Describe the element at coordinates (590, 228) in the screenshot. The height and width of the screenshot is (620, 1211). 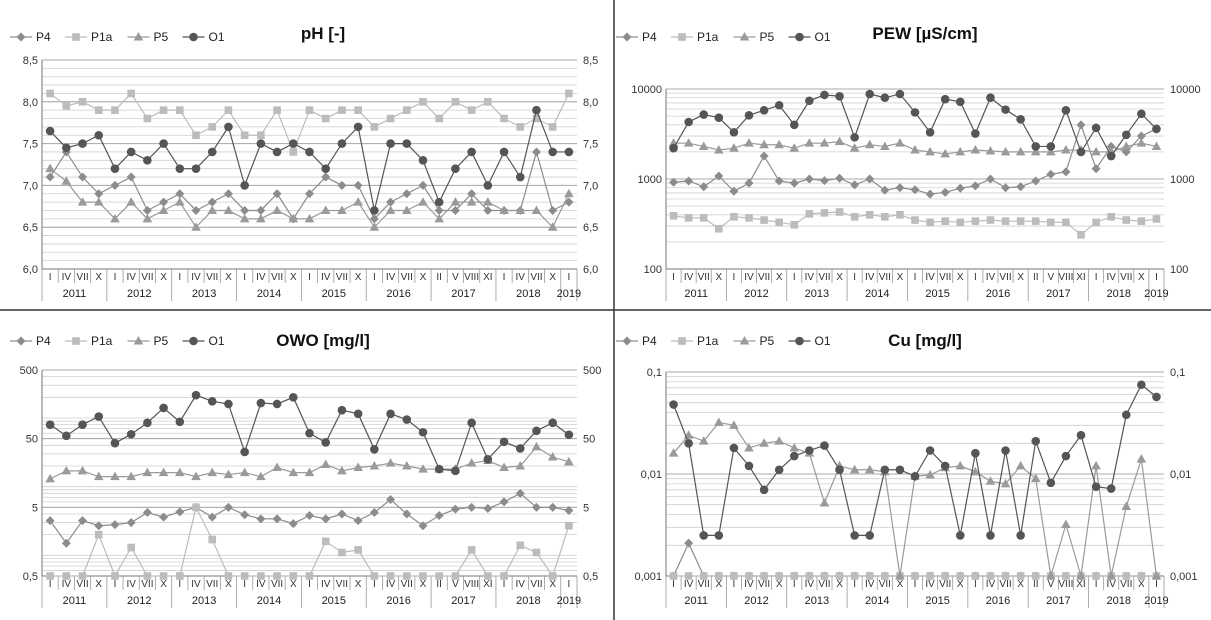
I see `y-tick-label-right: 6,5` at that location.